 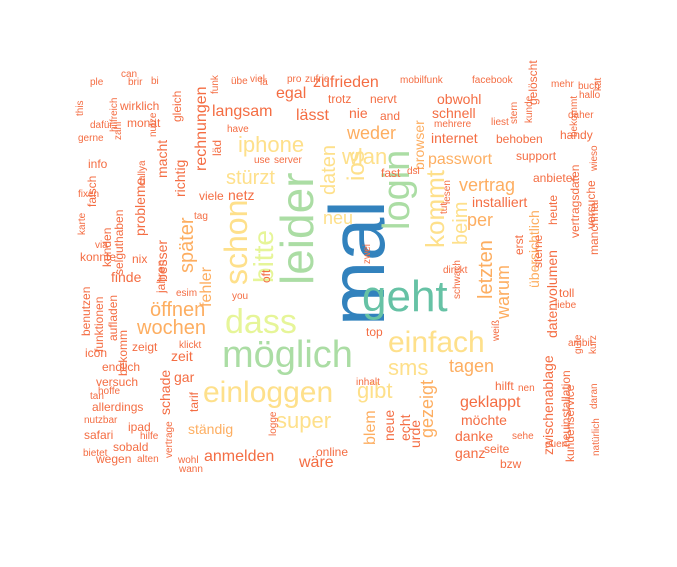 What do you see at coordinates (171, 328) in the screenshot?
I see `word-cloud-word: wochen` at bounding box center [171, 328].